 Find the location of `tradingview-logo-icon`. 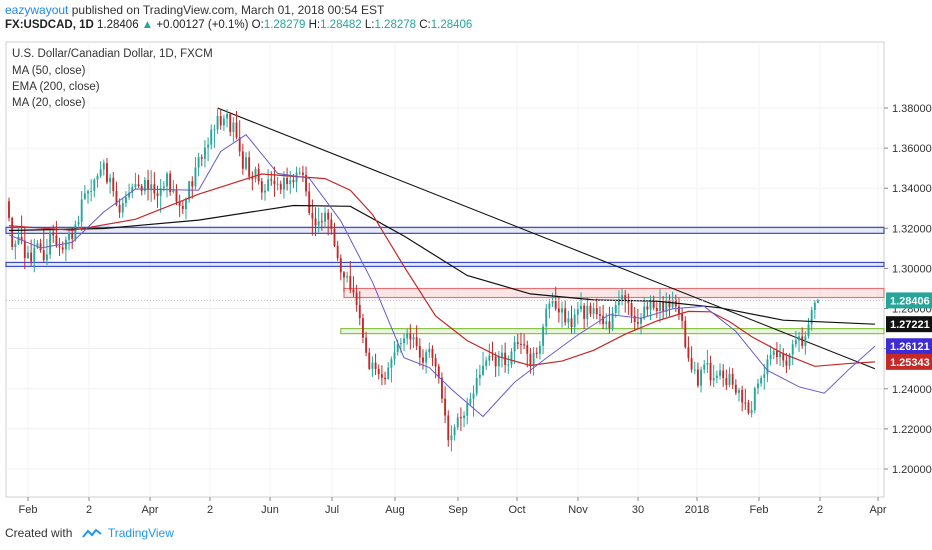

tradingview-logo-icon is located at coordinates (91, 533).